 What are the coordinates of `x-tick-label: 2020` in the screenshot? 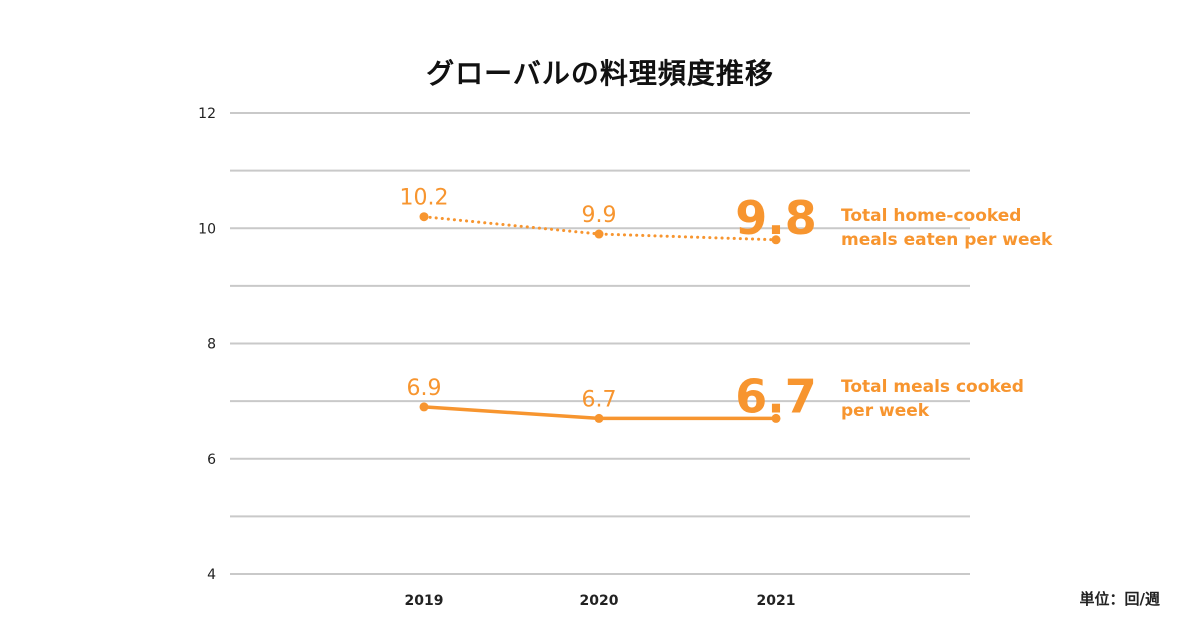 It's located at (599, 601).